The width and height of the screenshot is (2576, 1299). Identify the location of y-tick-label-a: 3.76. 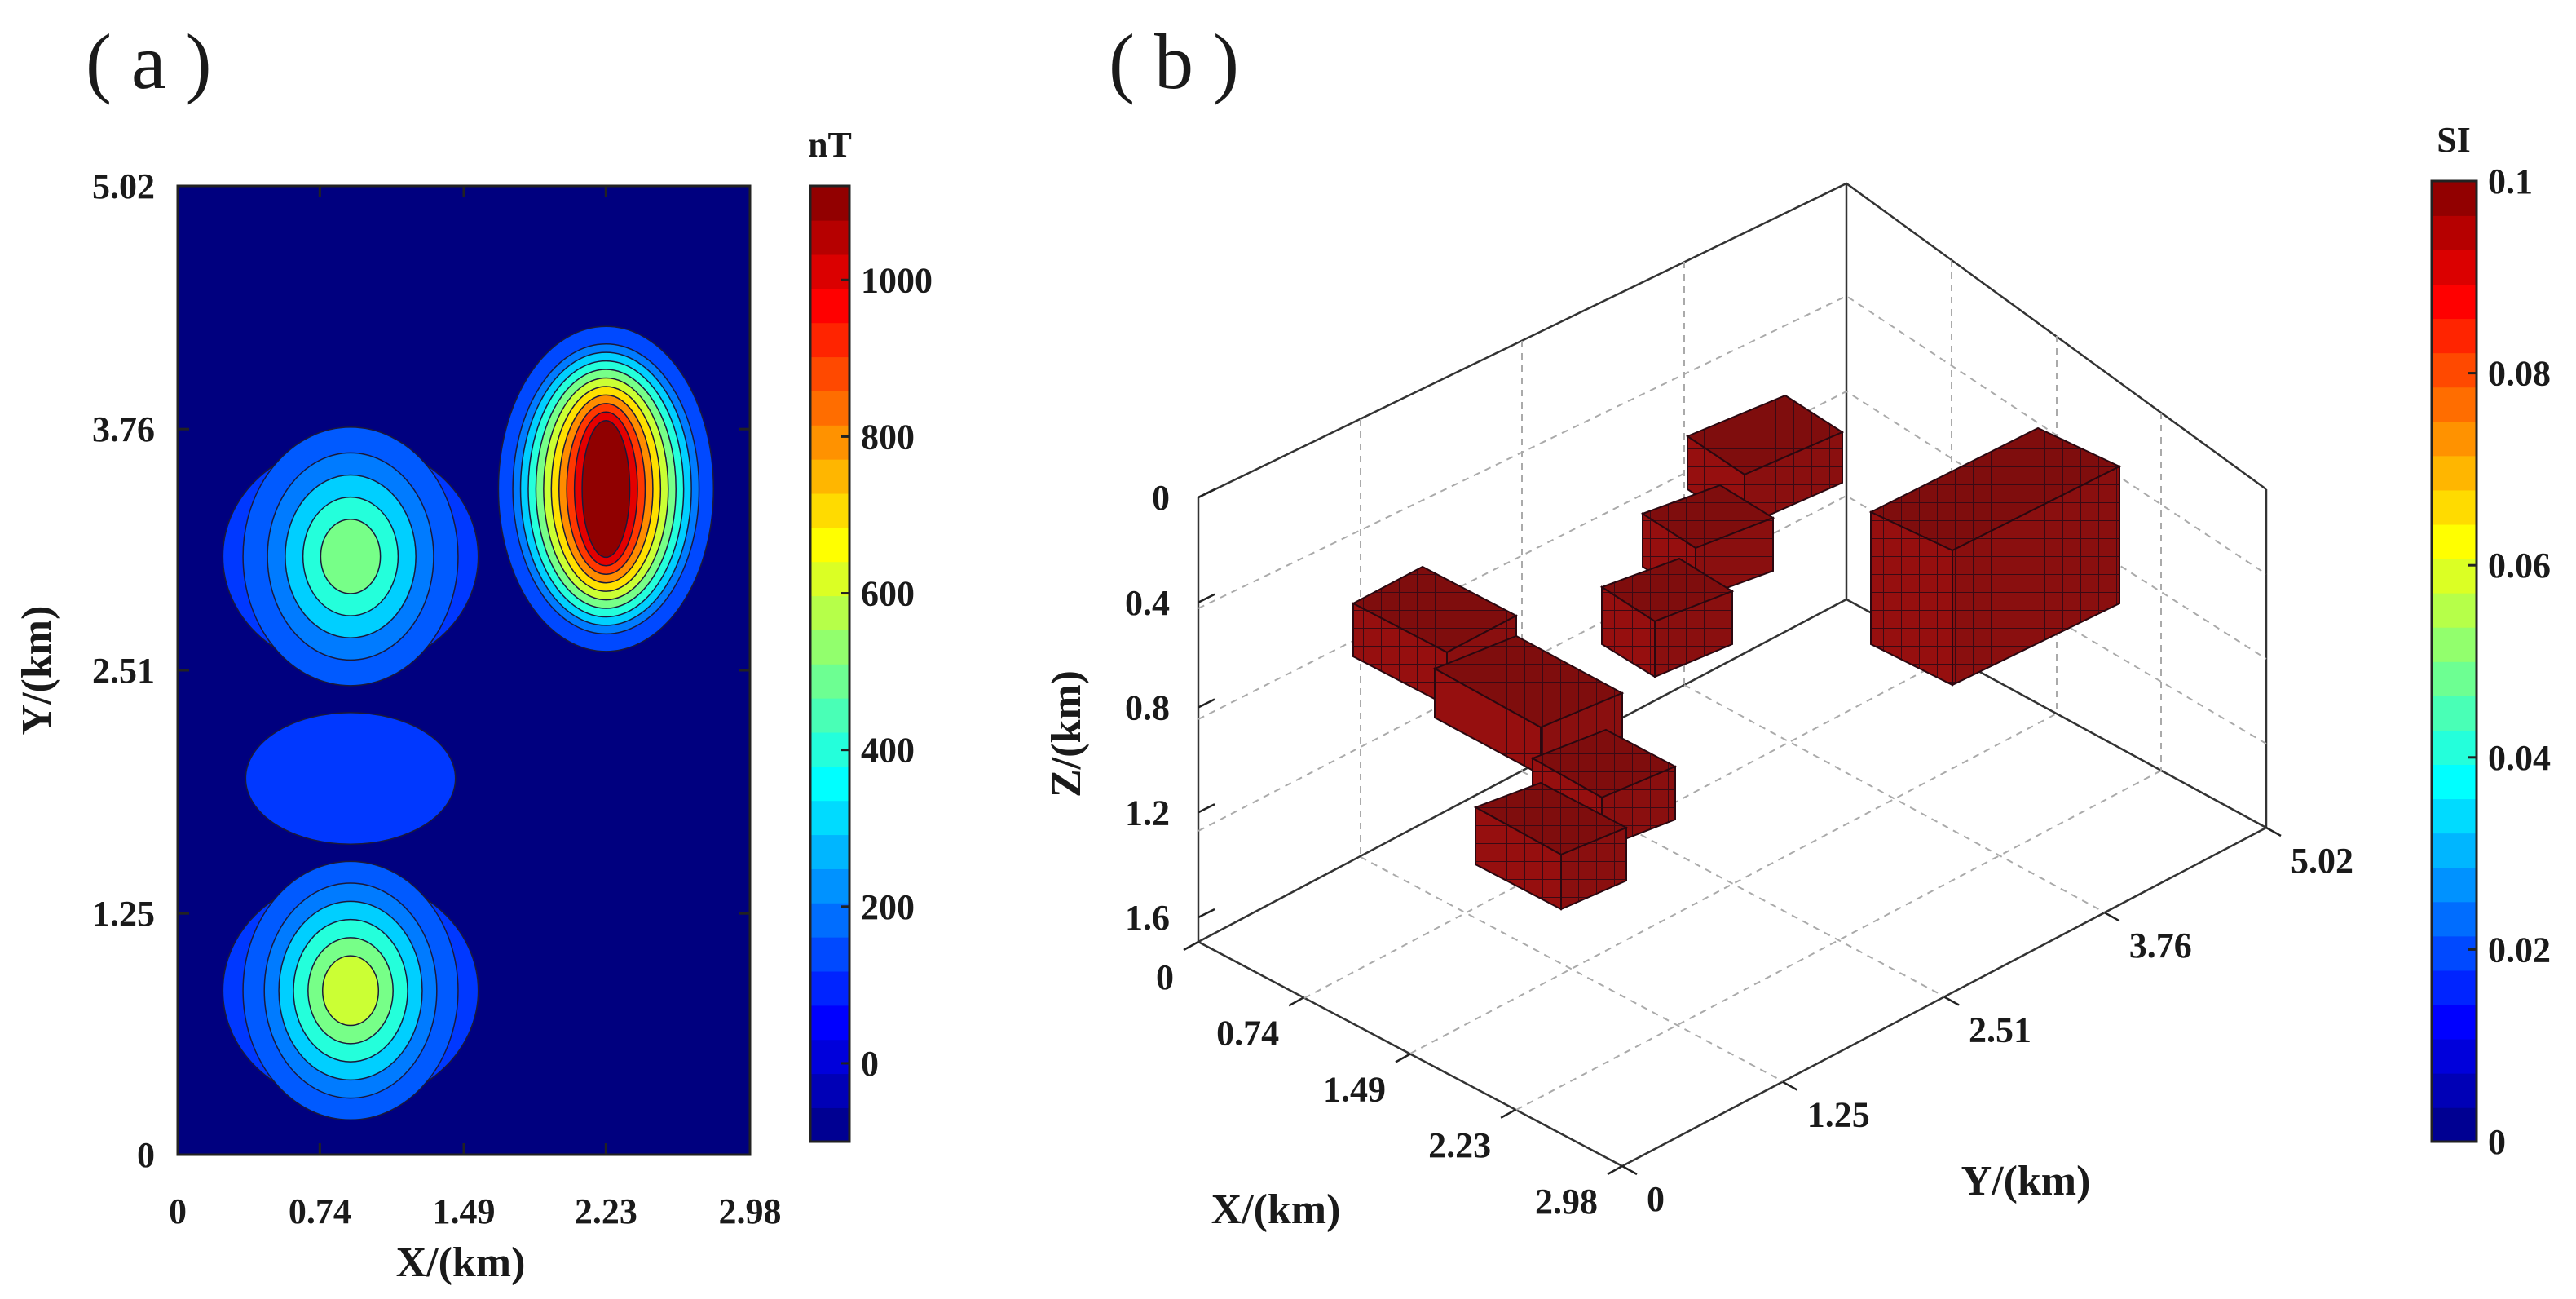
(123, 429).